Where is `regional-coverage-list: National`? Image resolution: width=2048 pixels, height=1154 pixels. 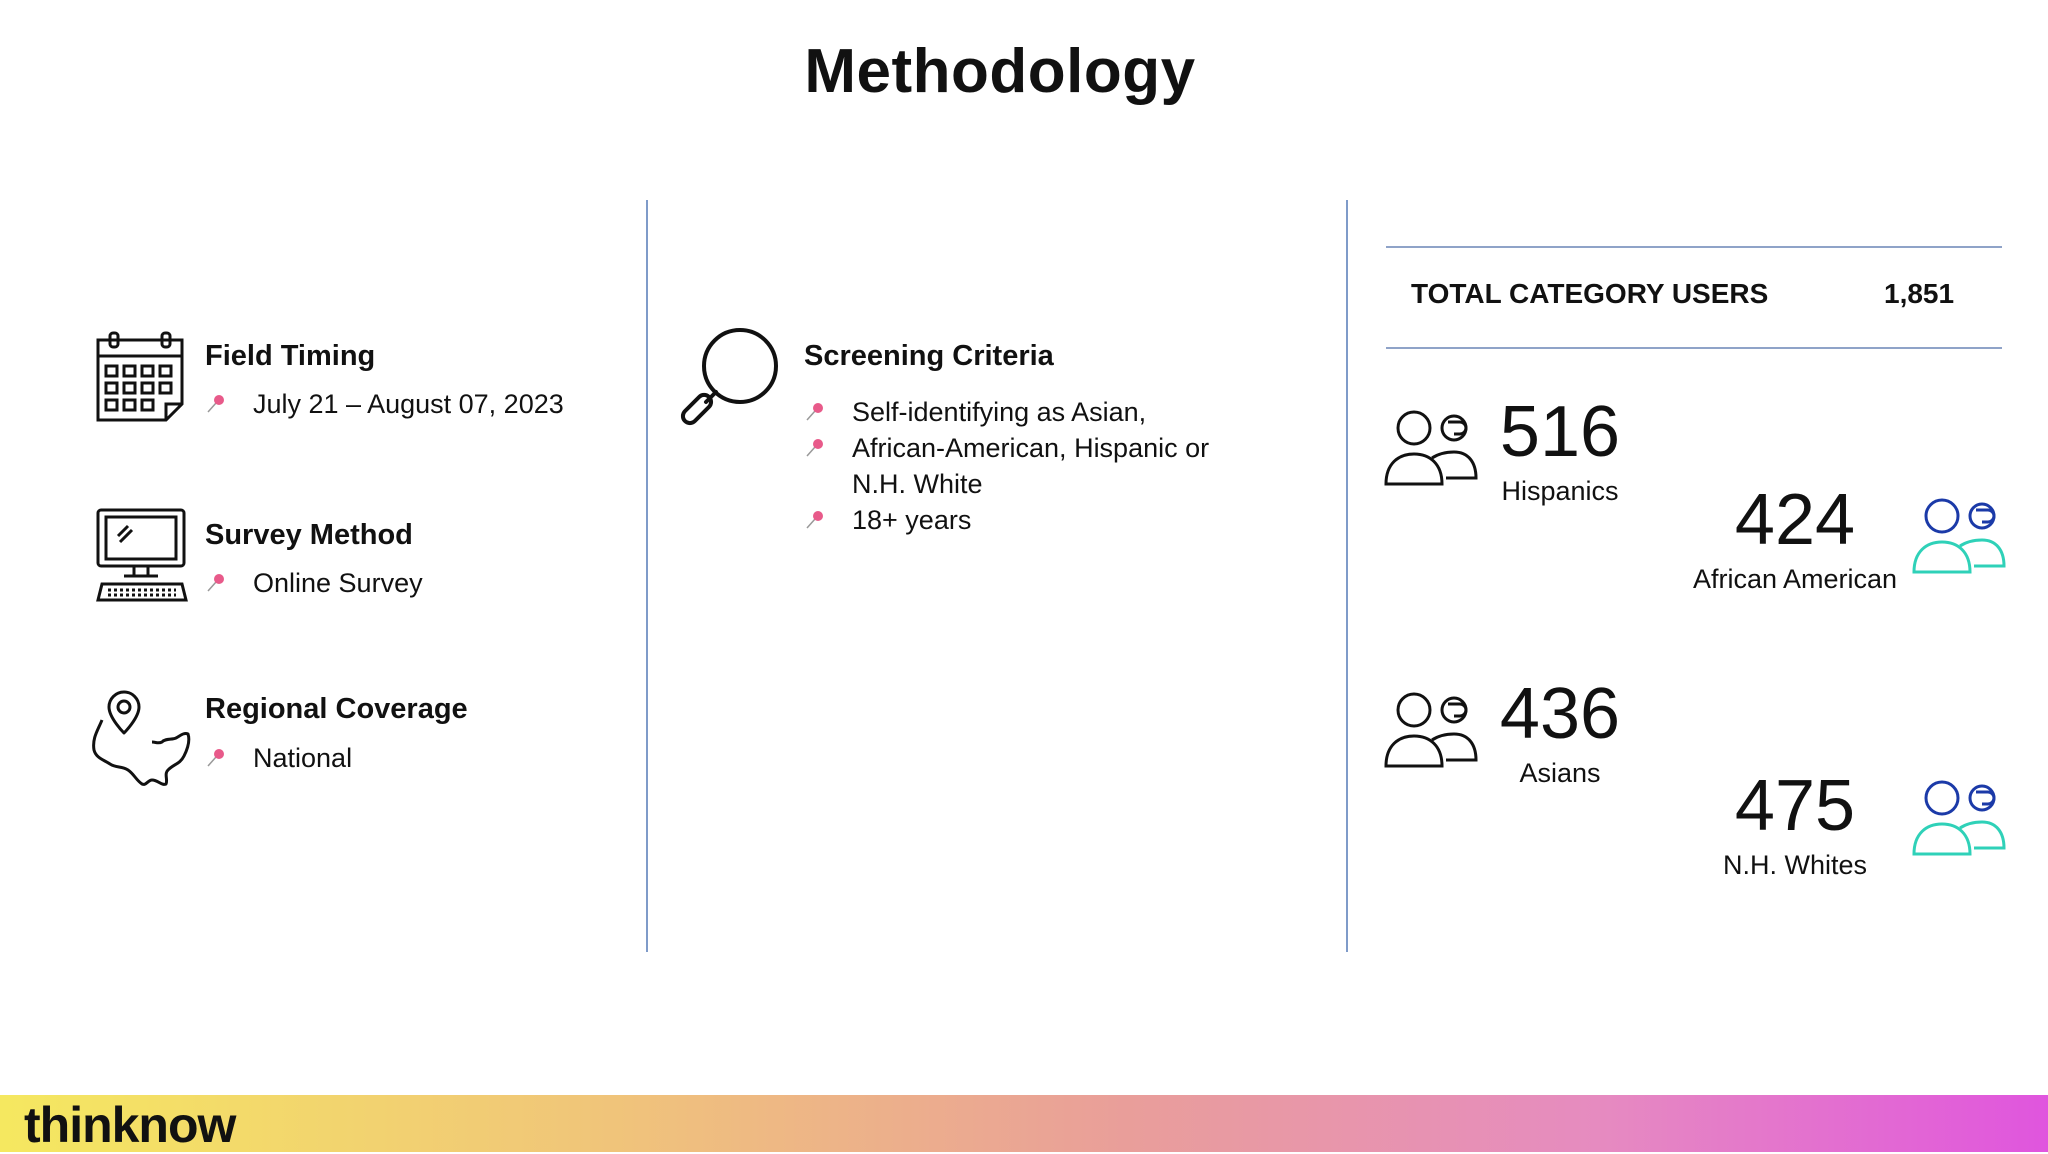
regional-coverage-list: National is located at coordinates (278, 758).